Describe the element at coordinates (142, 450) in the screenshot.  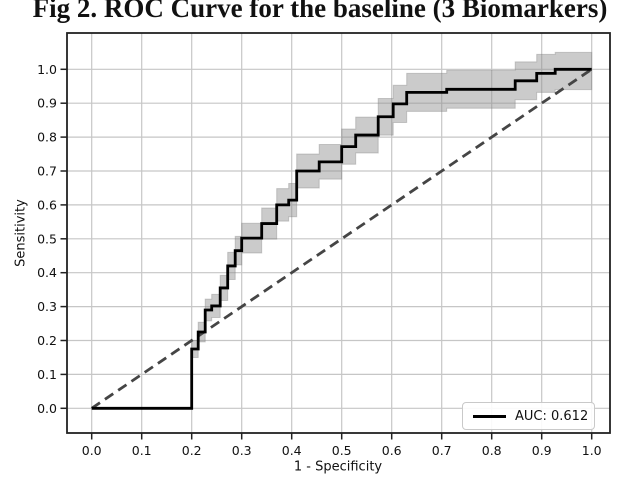
I see `x-tick-label: 0.1` at that location.